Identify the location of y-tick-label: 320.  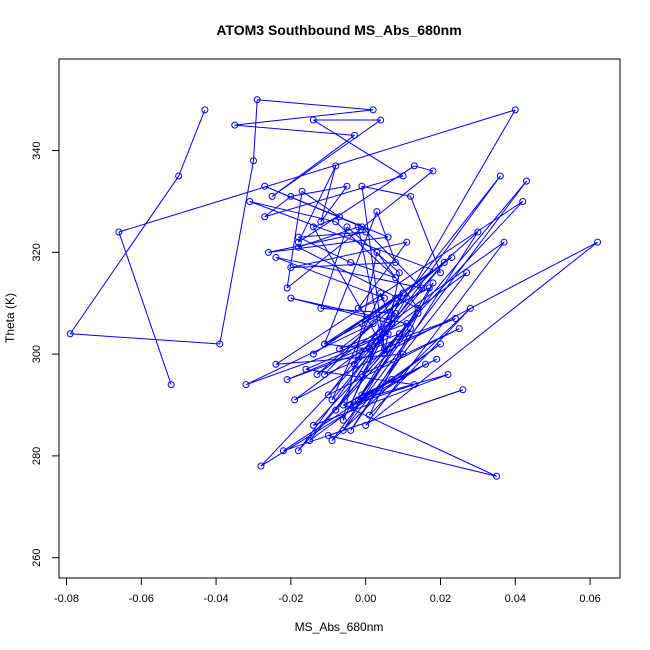
(37, 252).